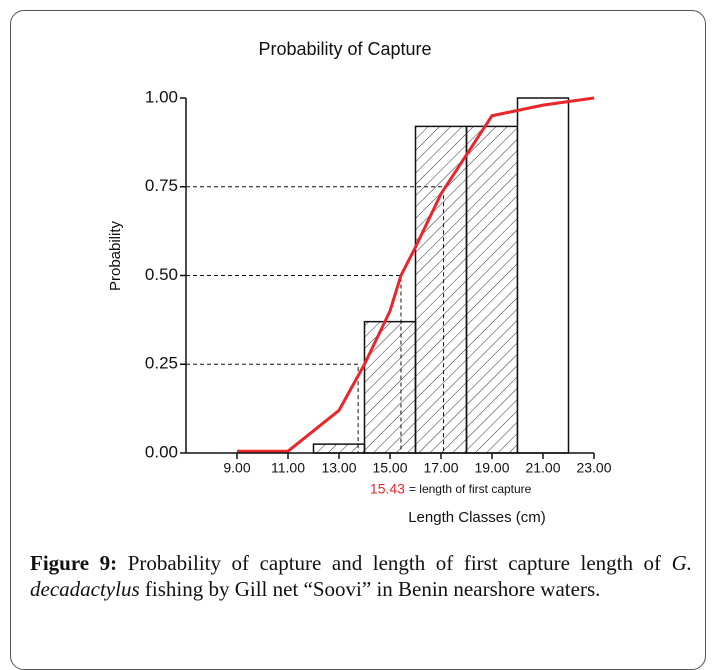 The width and height of the screenshot is (718, 670). Describe the element at coordinates (477, 517) in the screenshot. I see `x-axis-label: Length Classes (cm)` at that location.